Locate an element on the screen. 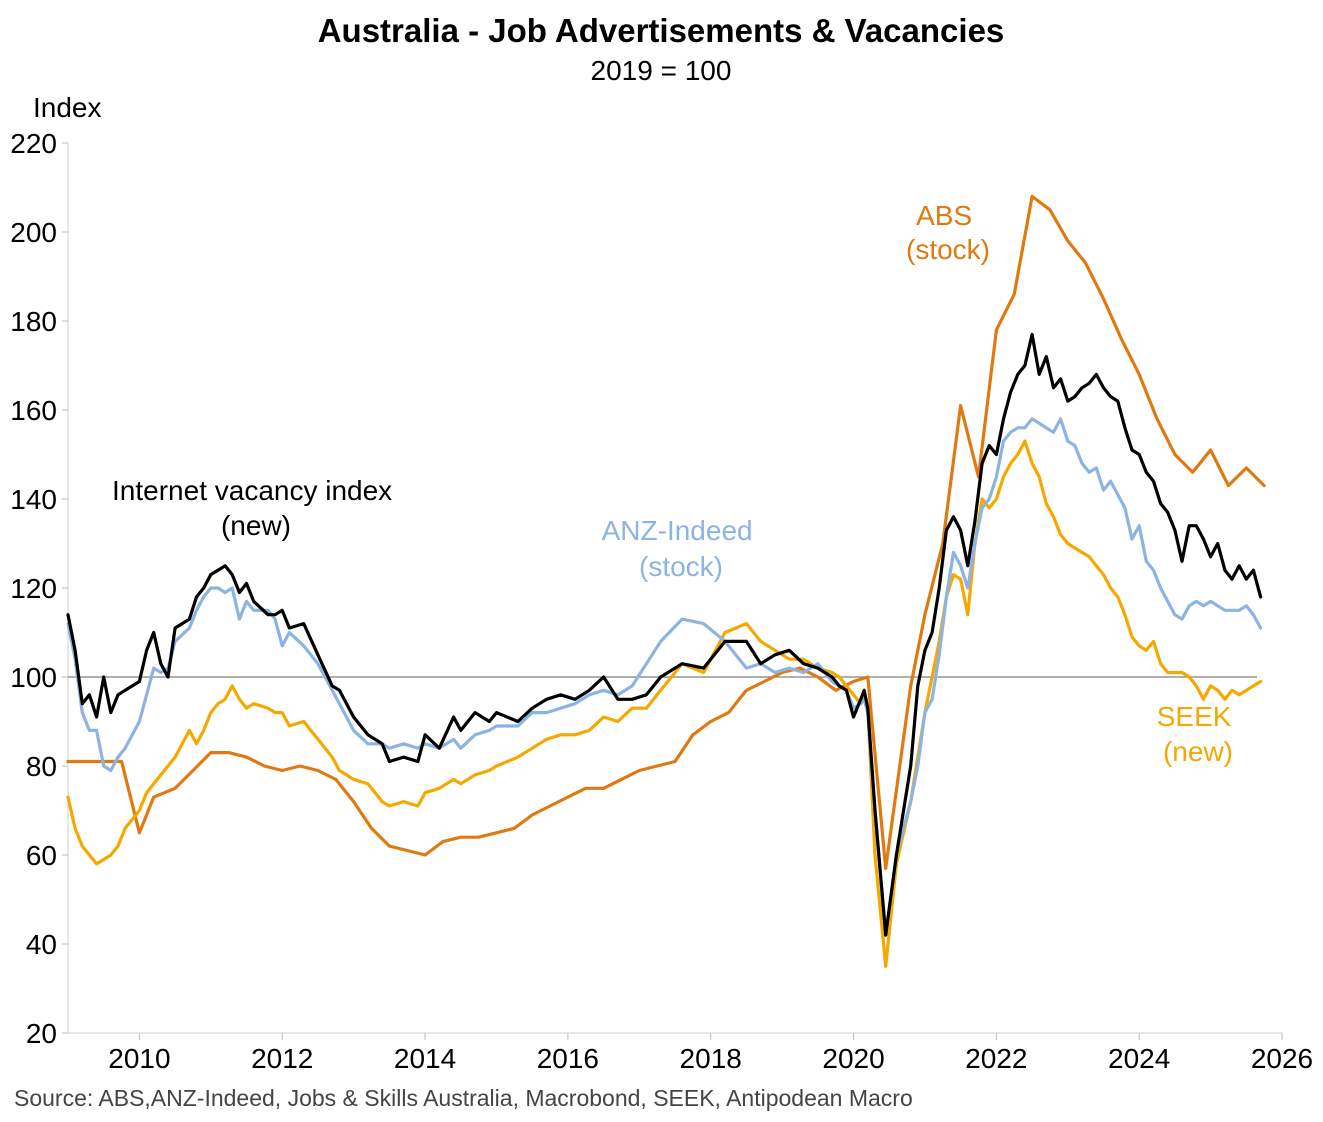 Image resolution: width=1323 pixels, height=1122 pixels. annotation-internet-vacancy-index: Internet vacancy index (new) is located at coordinates (256, 508).